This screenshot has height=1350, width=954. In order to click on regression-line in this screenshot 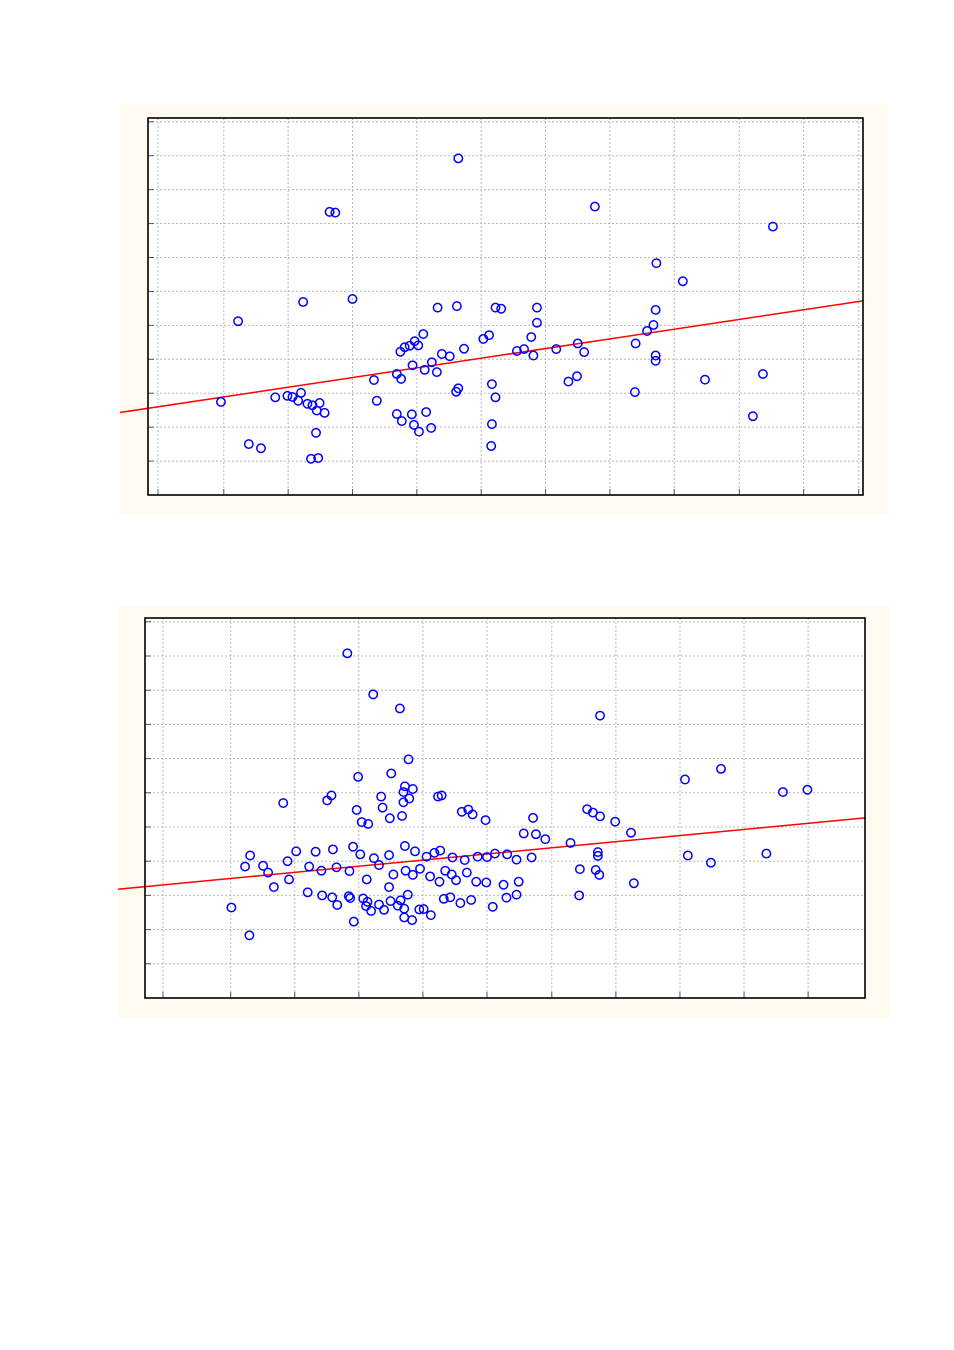, I will do `click(491, 853)`.